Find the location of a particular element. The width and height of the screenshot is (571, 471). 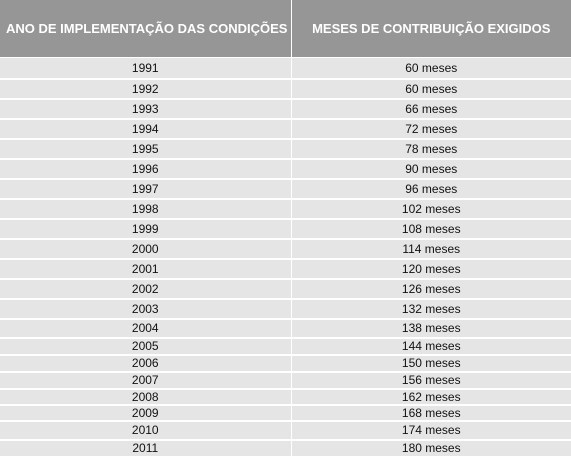

table-row: 1999 108 meses is located at coordinates (285, 229).